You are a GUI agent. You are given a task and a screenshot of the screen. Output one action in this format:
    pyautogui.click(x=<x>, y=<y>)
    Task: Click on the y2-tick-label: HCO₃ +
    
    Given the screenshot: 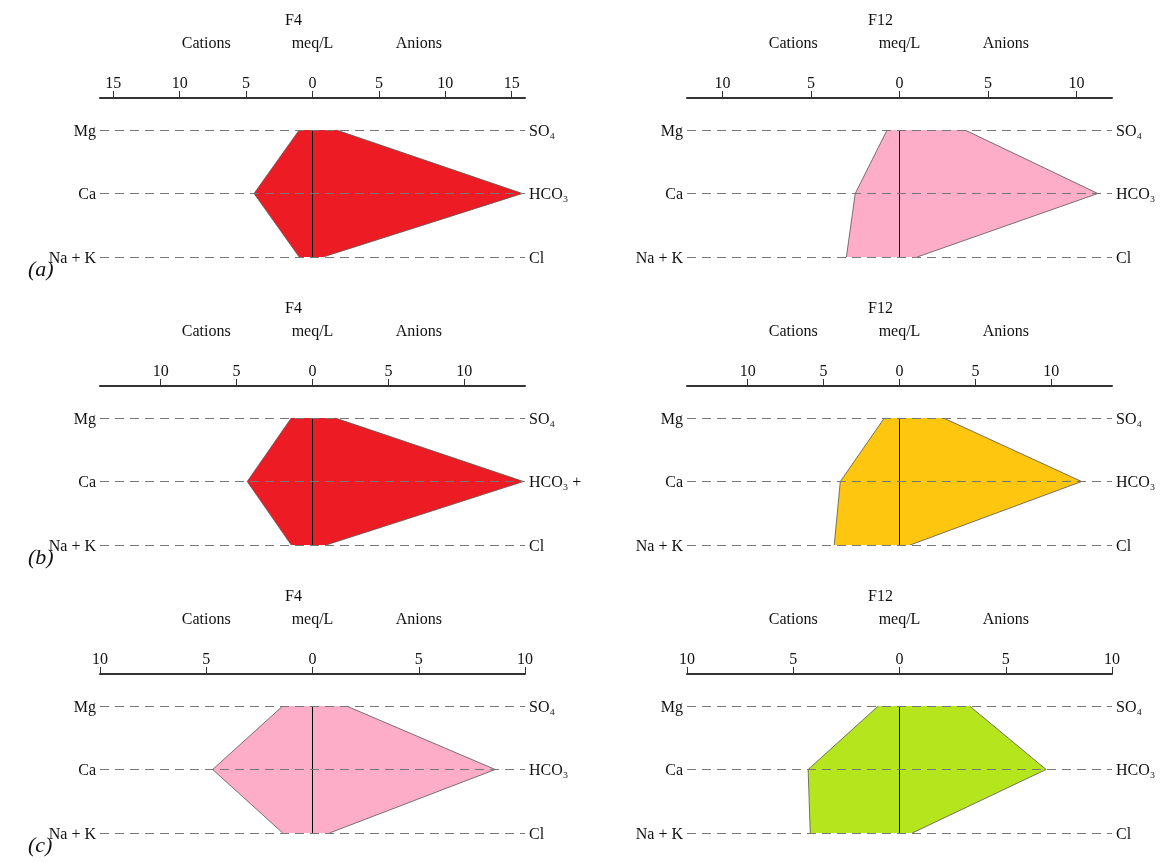 What is the action you would take?
    pyautogui.click(x=555, y=481)
    